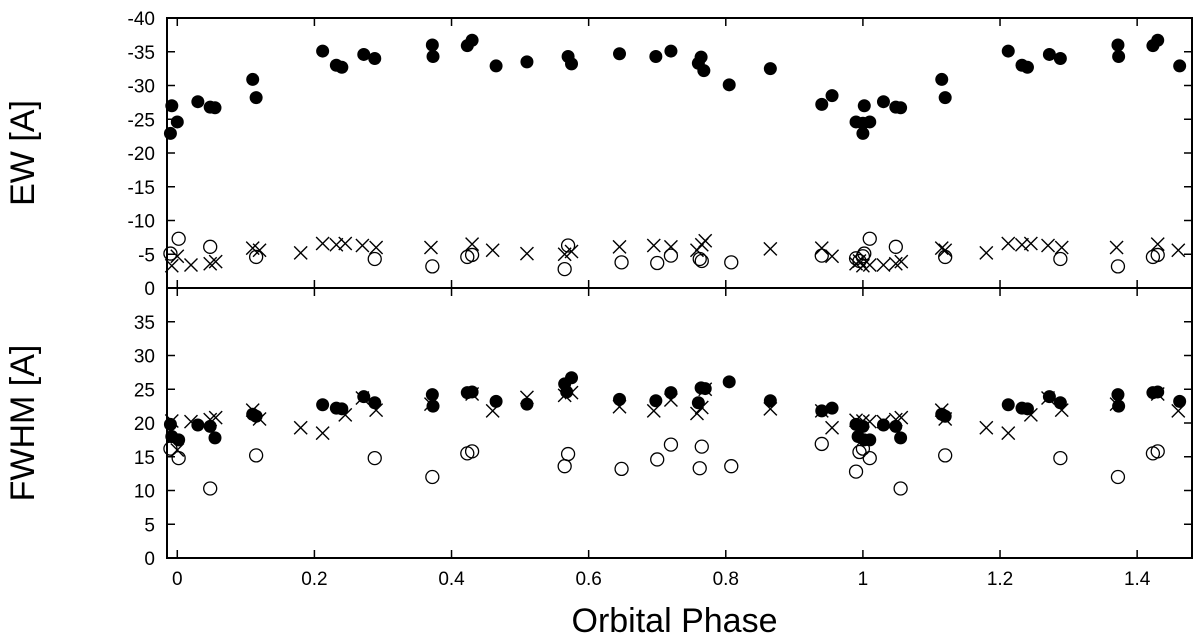  I want to click on y-tick-label: 15, so click(144, 458).